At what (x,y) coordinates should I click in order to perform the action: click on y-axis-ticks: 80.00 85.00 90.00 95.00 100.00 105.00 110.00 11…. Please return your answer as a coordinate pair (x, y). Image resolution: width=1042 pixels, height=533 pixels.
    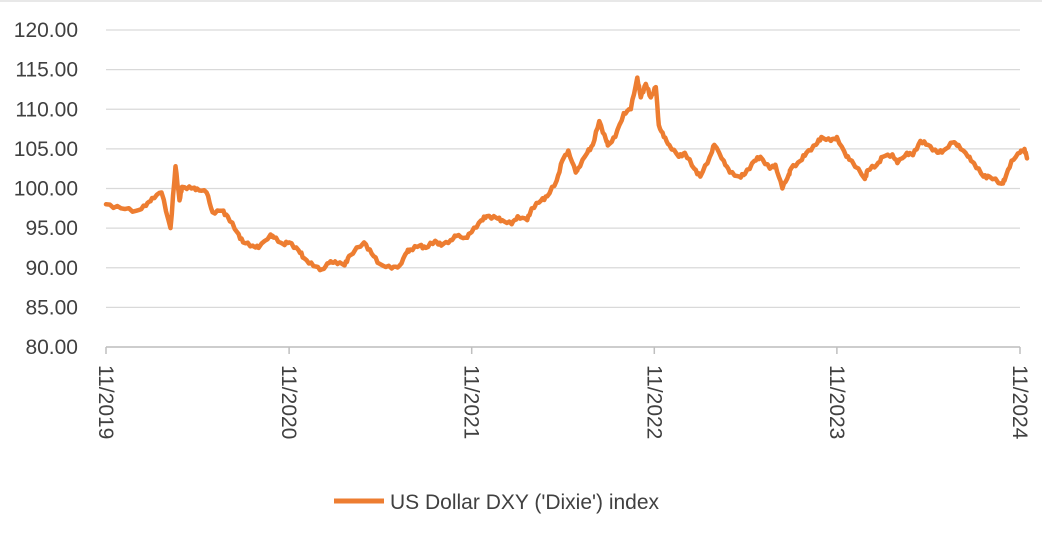
    Looking at the image, I should click on (46, 189).